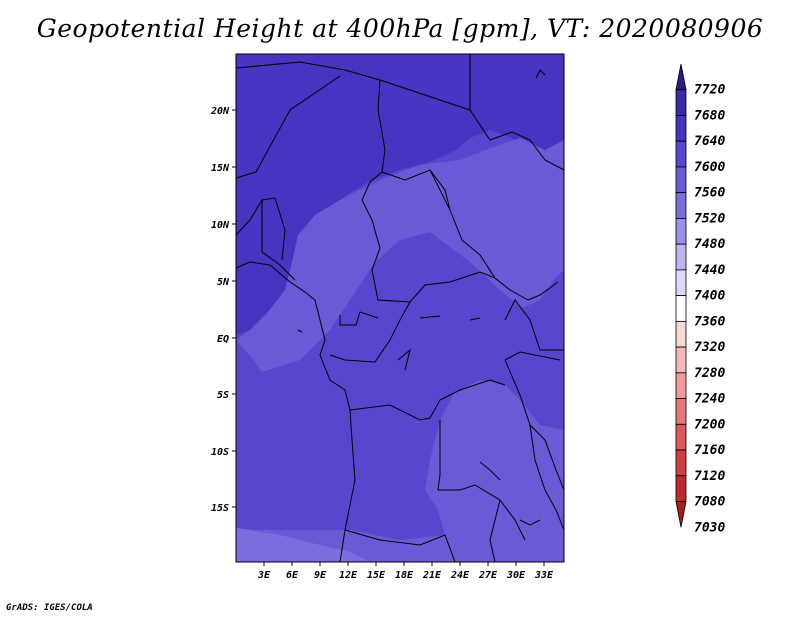 Image resolution: width=800 pixels, height=618 pixels. What do you see at coordinates (223, 310) in the screenshot?
I see `lat-axis: 20N 15N 10N 5N EQ 5S 10S 15S` at bounding box center [223, 310].